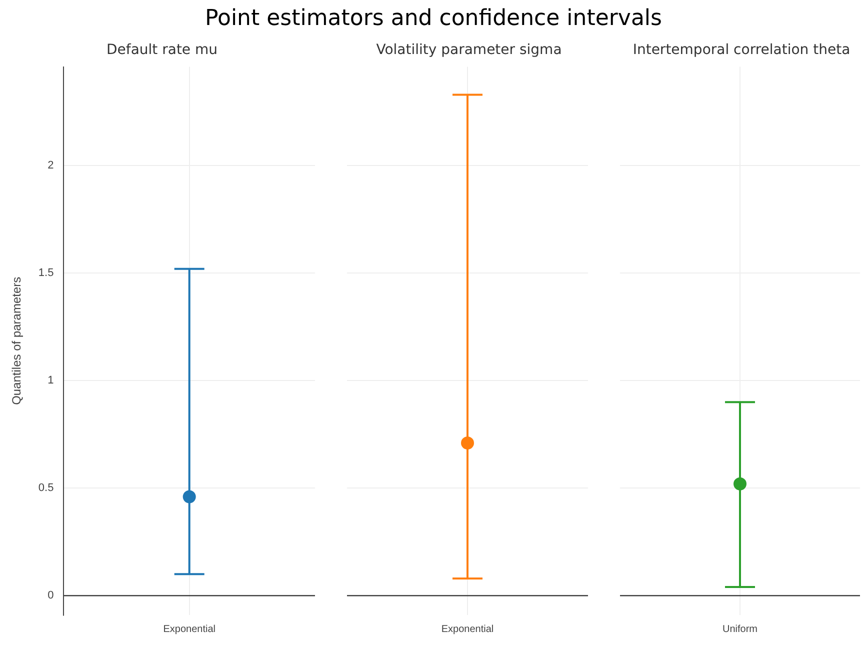 Image resolution: width=867 pixels, height=649 pixels. Describe the element at coordinates (51, 380) in the screenshot. I see `y-tick-label: 1` at that location.